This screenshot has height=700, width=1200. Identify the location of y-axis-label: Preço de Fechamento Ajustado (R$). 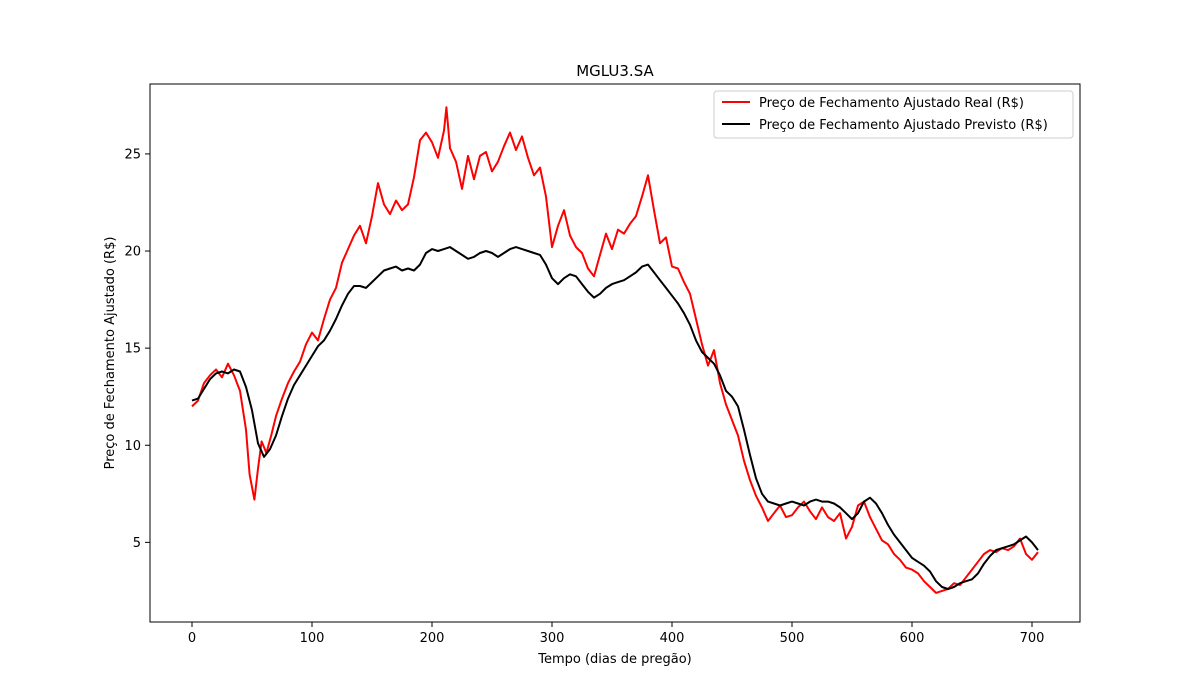
(110, 353).